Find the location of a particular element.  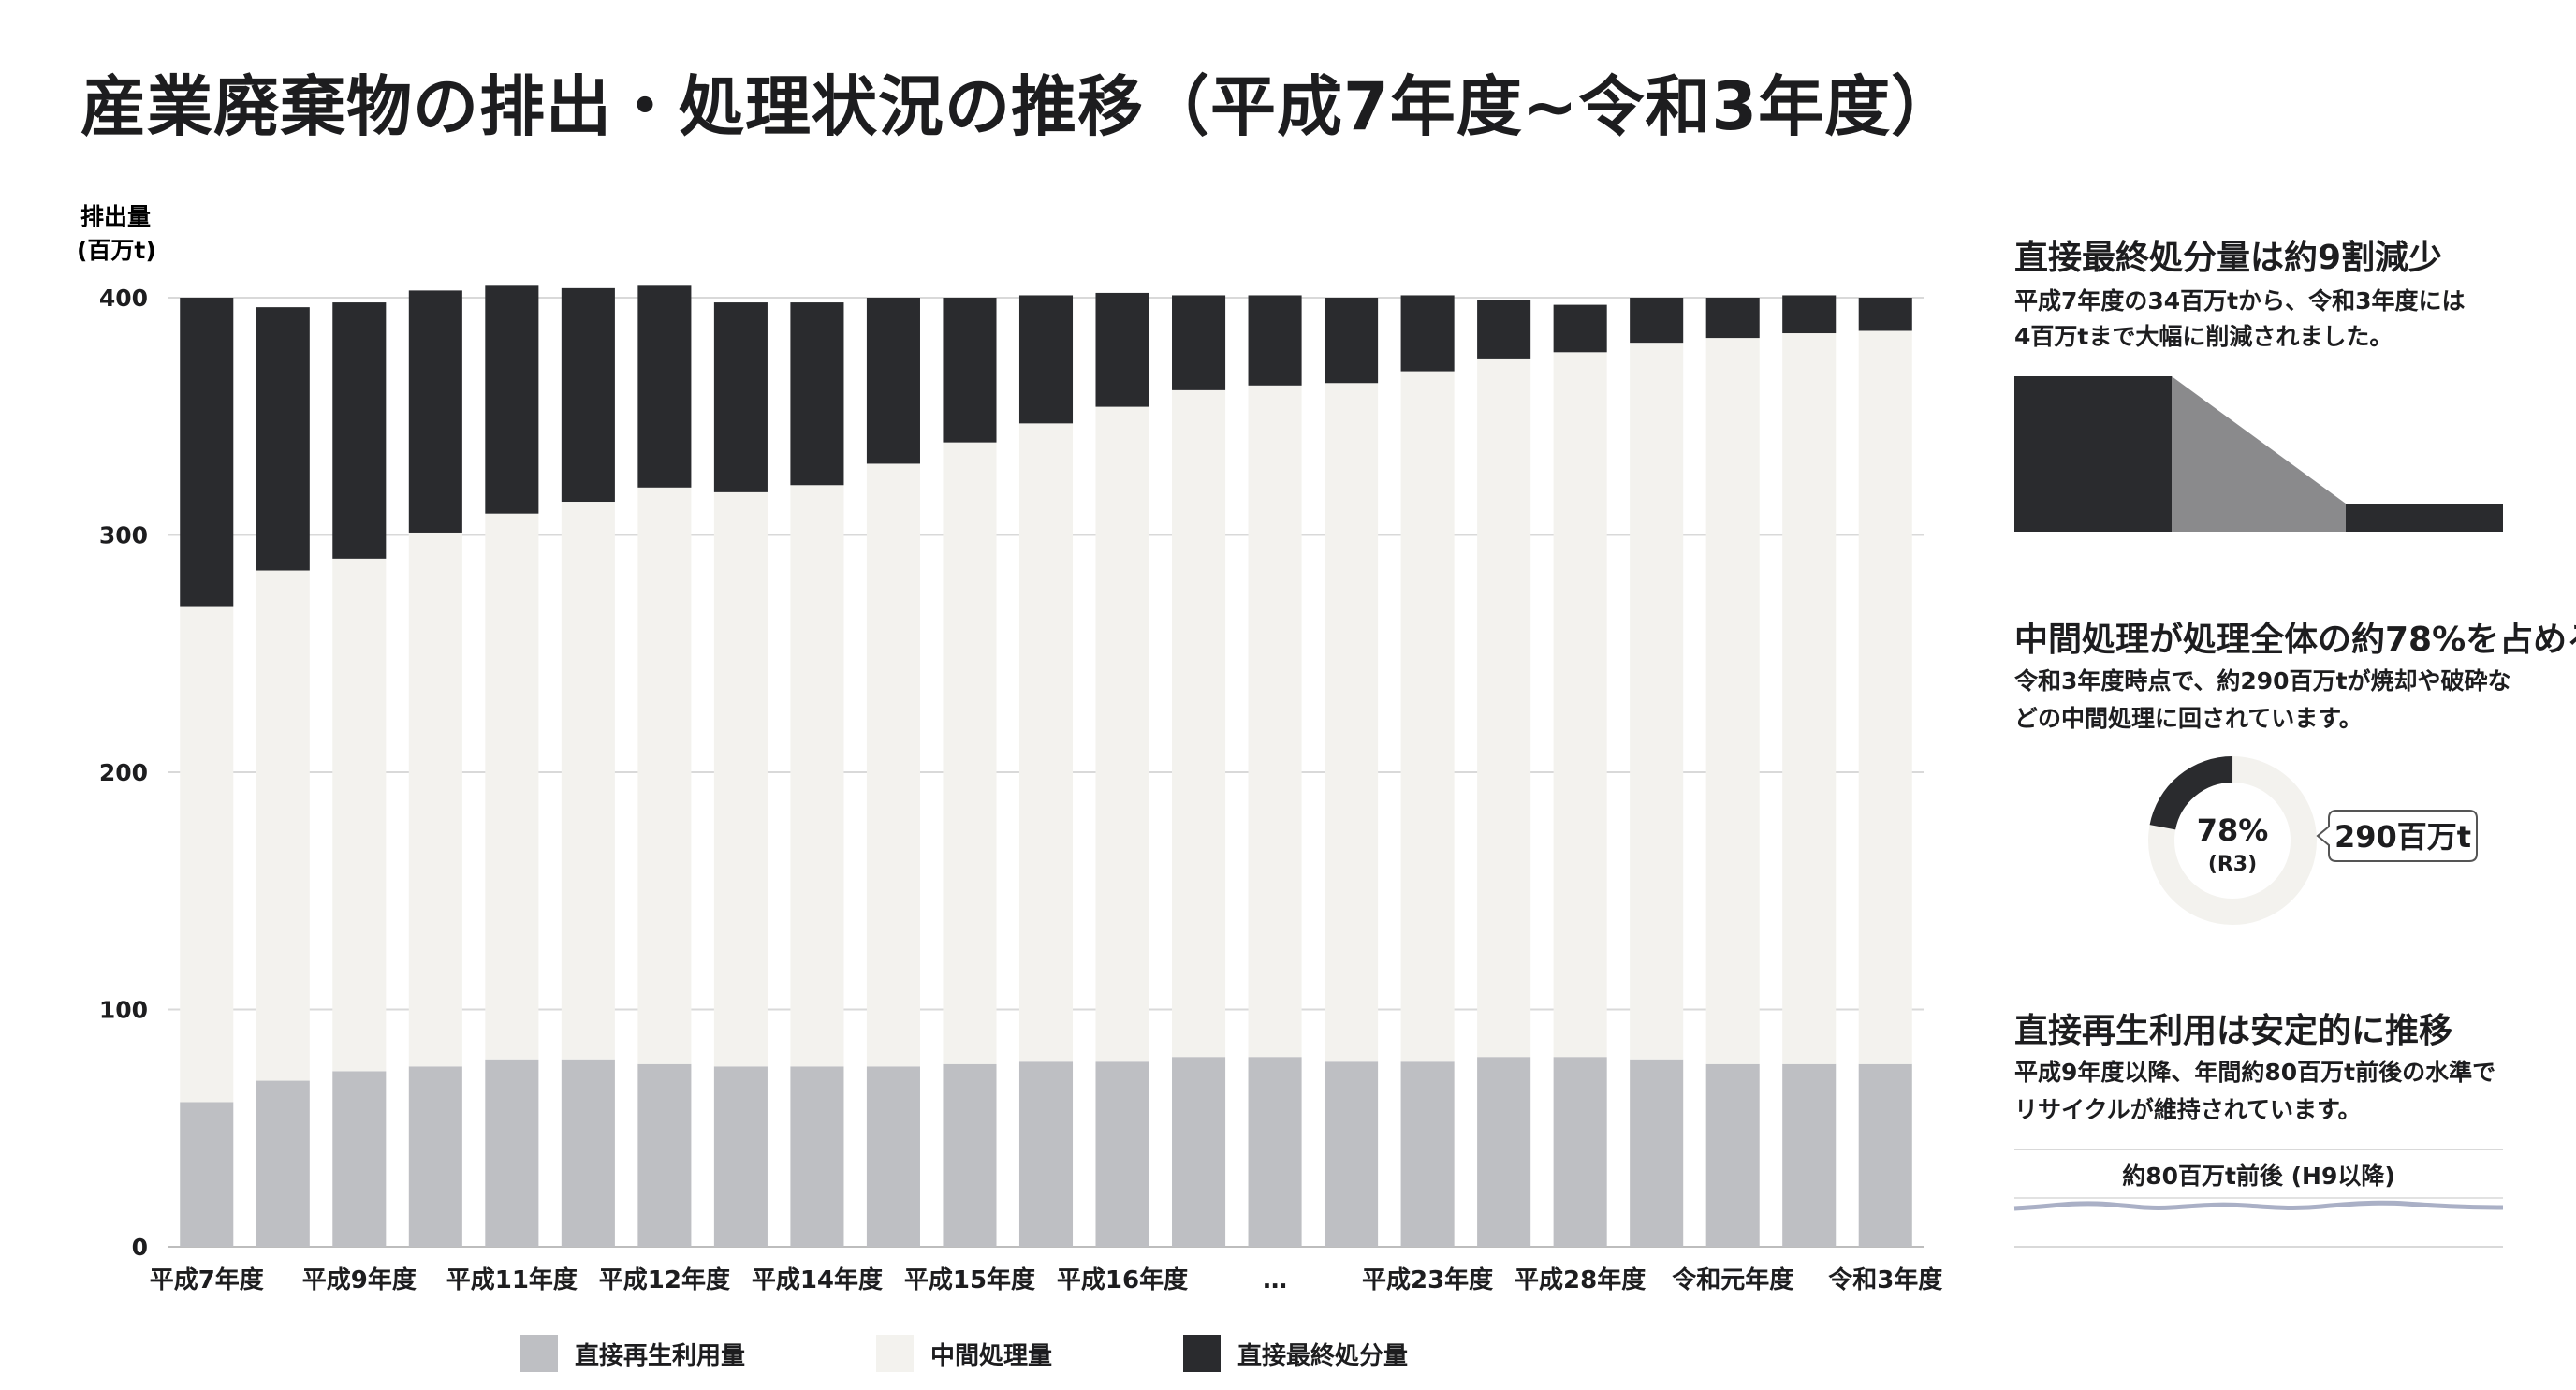

card3-line2: リサイクルが維持されています。 is located at coordinates (2188, 1109).